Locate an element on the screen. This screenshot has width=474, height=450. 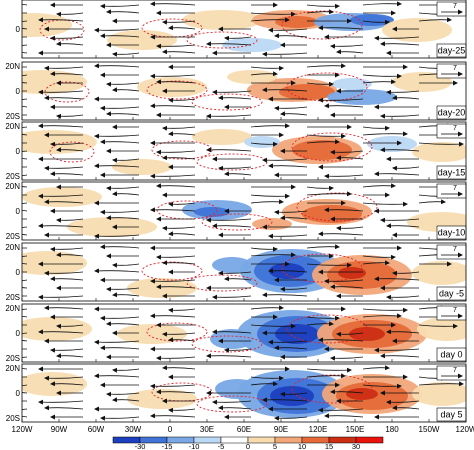
latitude-label: 20N is located at coordinates (12, 126).